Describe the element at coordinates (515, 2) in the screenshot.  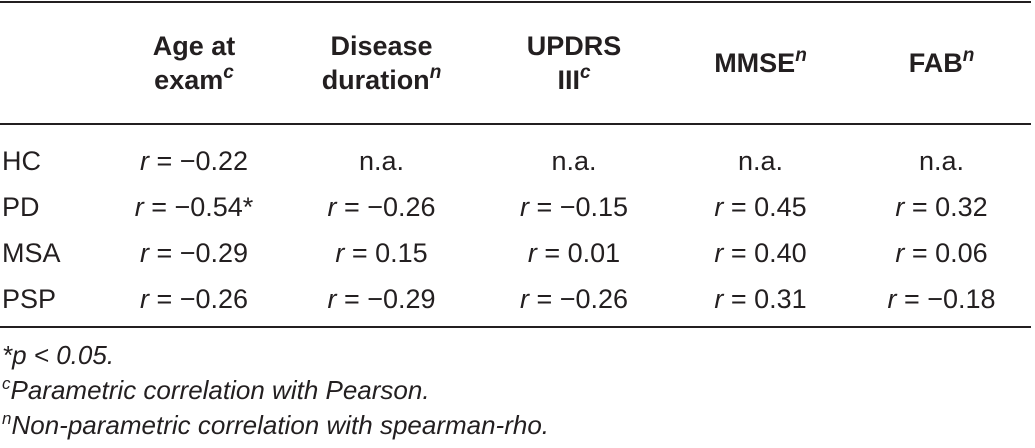
I see `top-rule` at that location.